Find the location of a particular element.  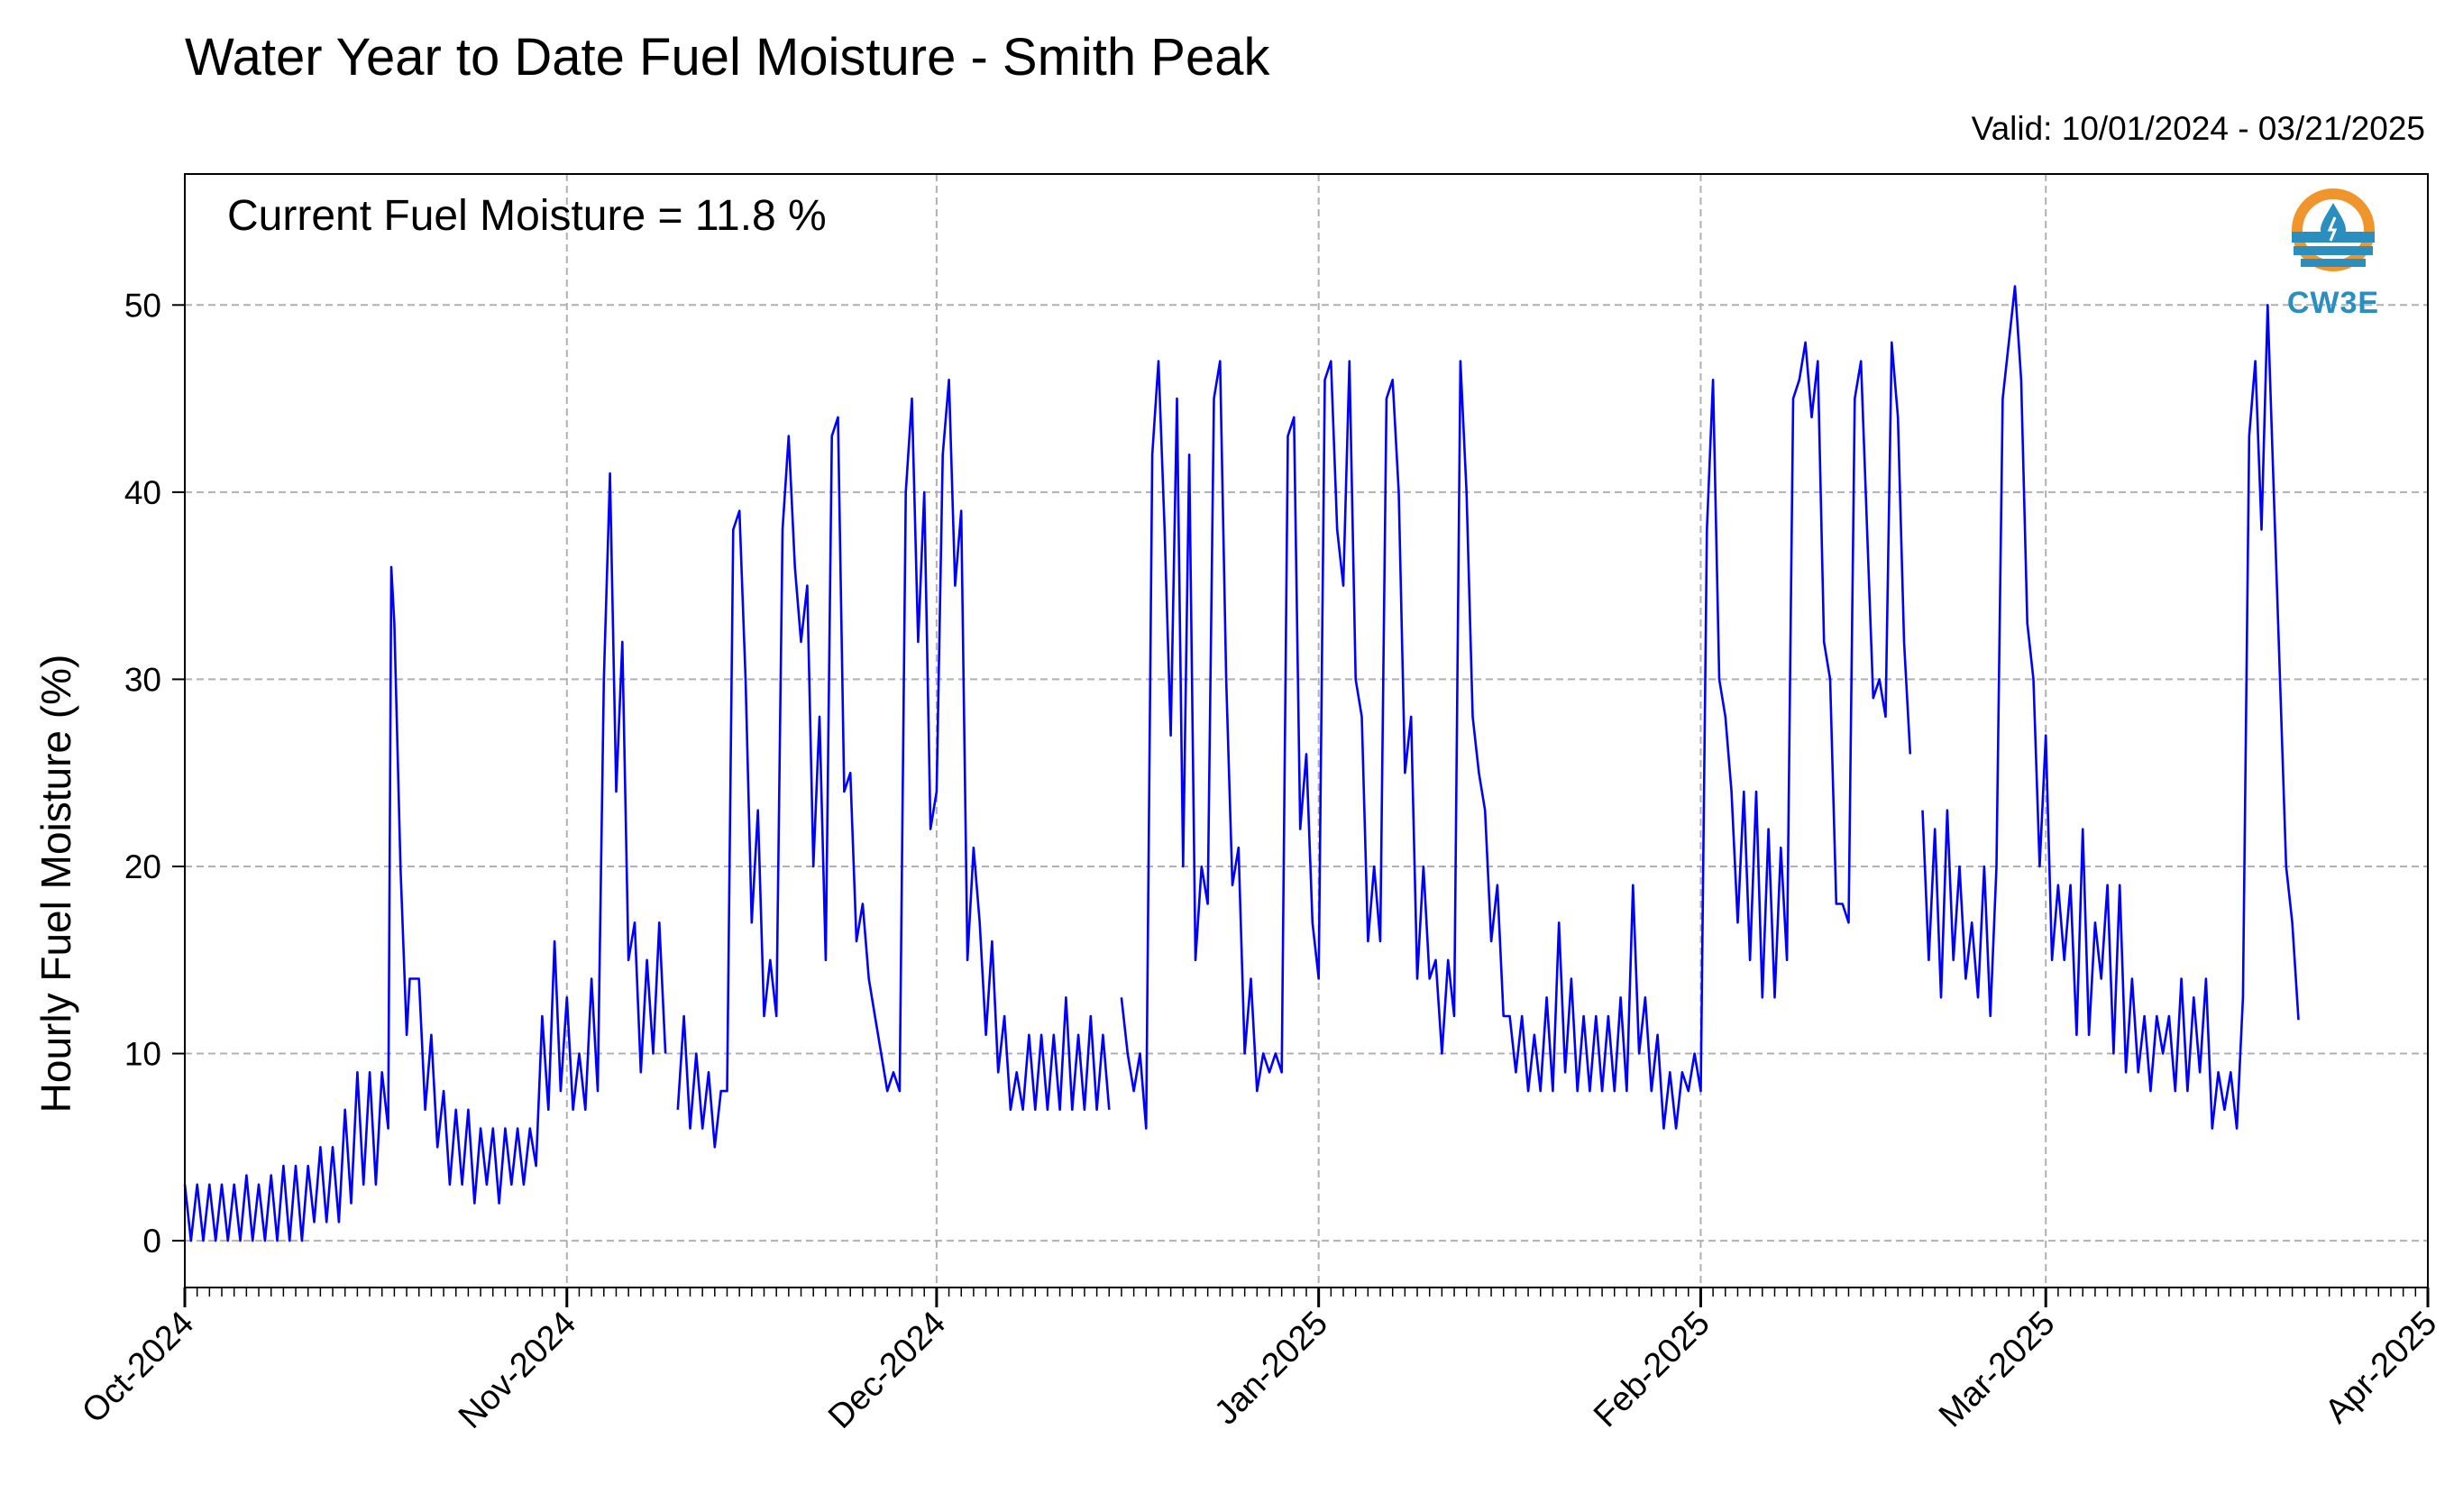

logo-text: CW3E is located at coordinates (2333, 303).